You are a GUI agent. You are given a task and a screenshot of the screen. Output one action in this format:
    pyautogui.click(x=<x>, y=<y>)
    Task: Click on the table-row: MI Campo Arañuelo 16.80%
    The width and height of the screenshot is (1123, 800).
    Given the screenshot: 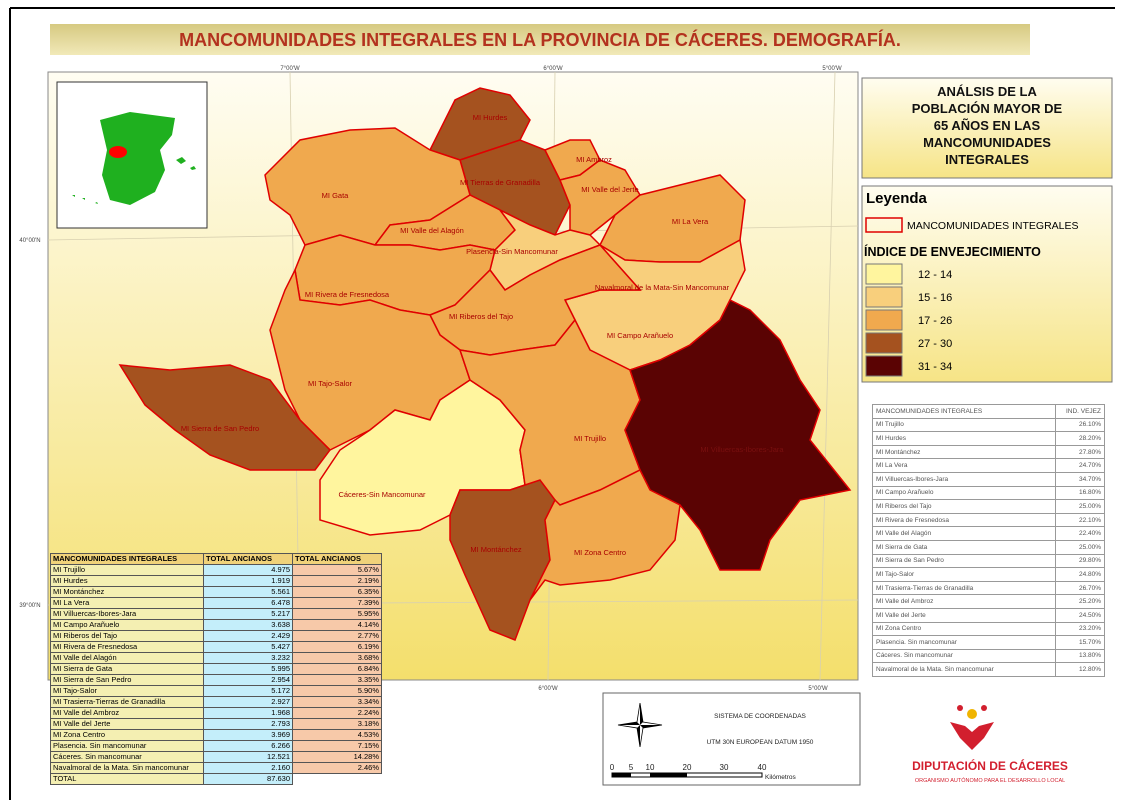 What is the action you would take?
    pyautogui.click(x=988, y=493)
    